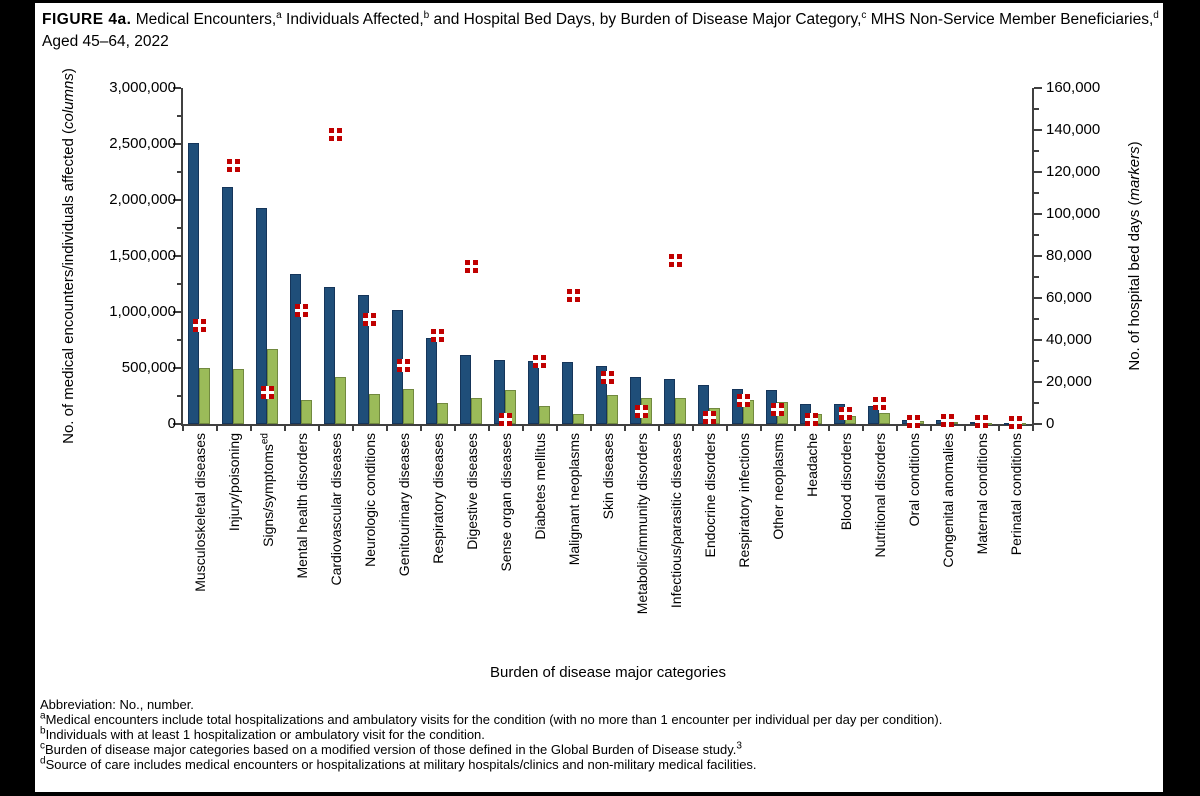  What do you see at coordinates (1073, 87) in the screenshot?
I see `y-right-tick-label: 160,000` at bounding box center [1073, 87].